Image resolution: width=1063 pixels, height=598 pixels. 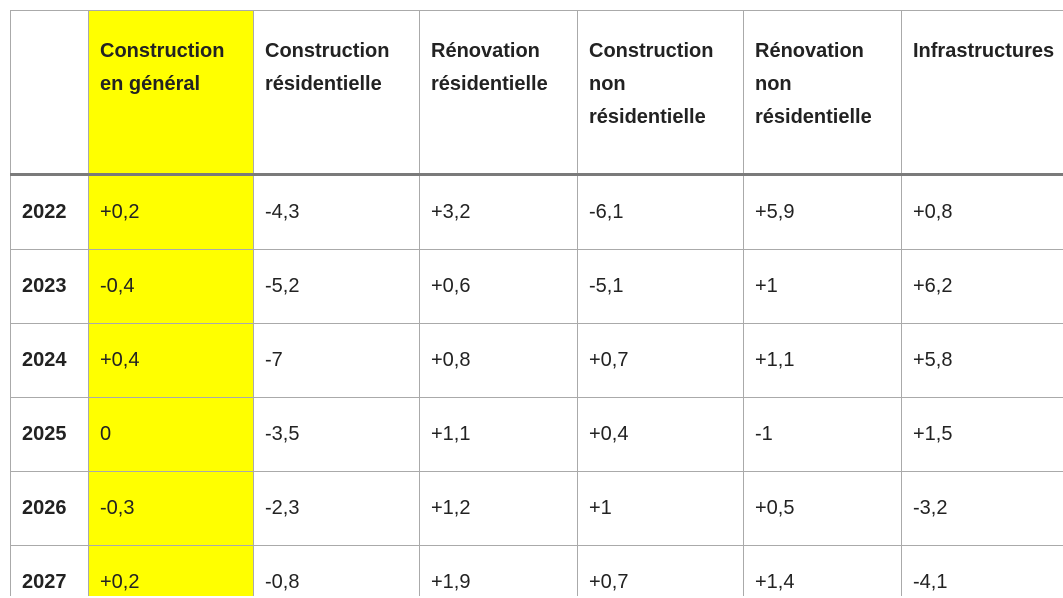 What do you see at coordinates (171, 360) in the screenshot?
I see `value-cell-general: +0,4` at bounding box center [171, 360].